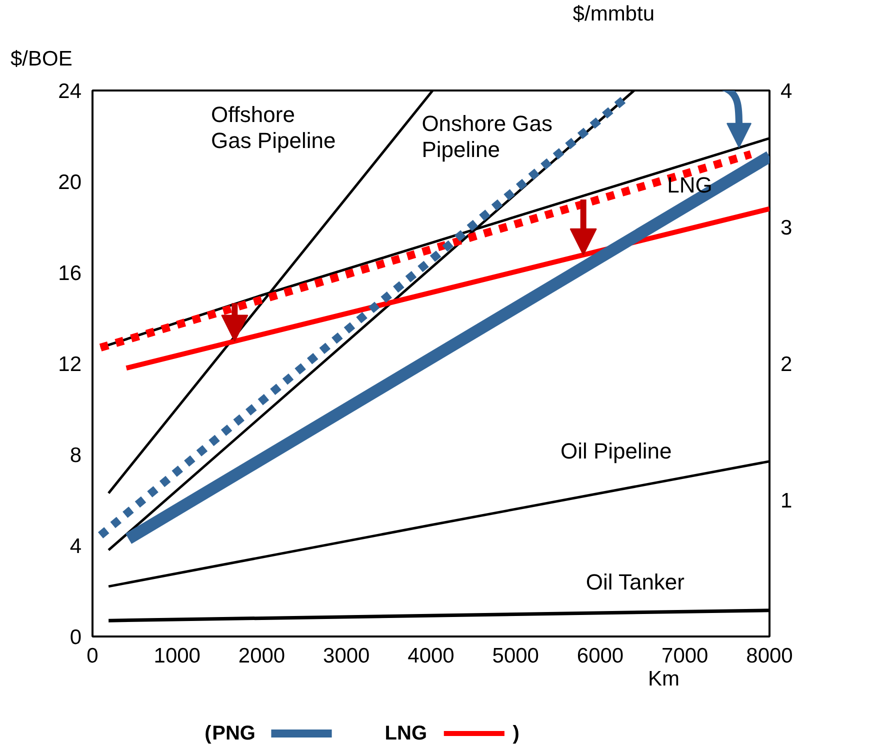  What do you see at coordinates (786, 364) in the screenshot?
I see `y2-tick-label: 2` at bounding box center [786, 364].